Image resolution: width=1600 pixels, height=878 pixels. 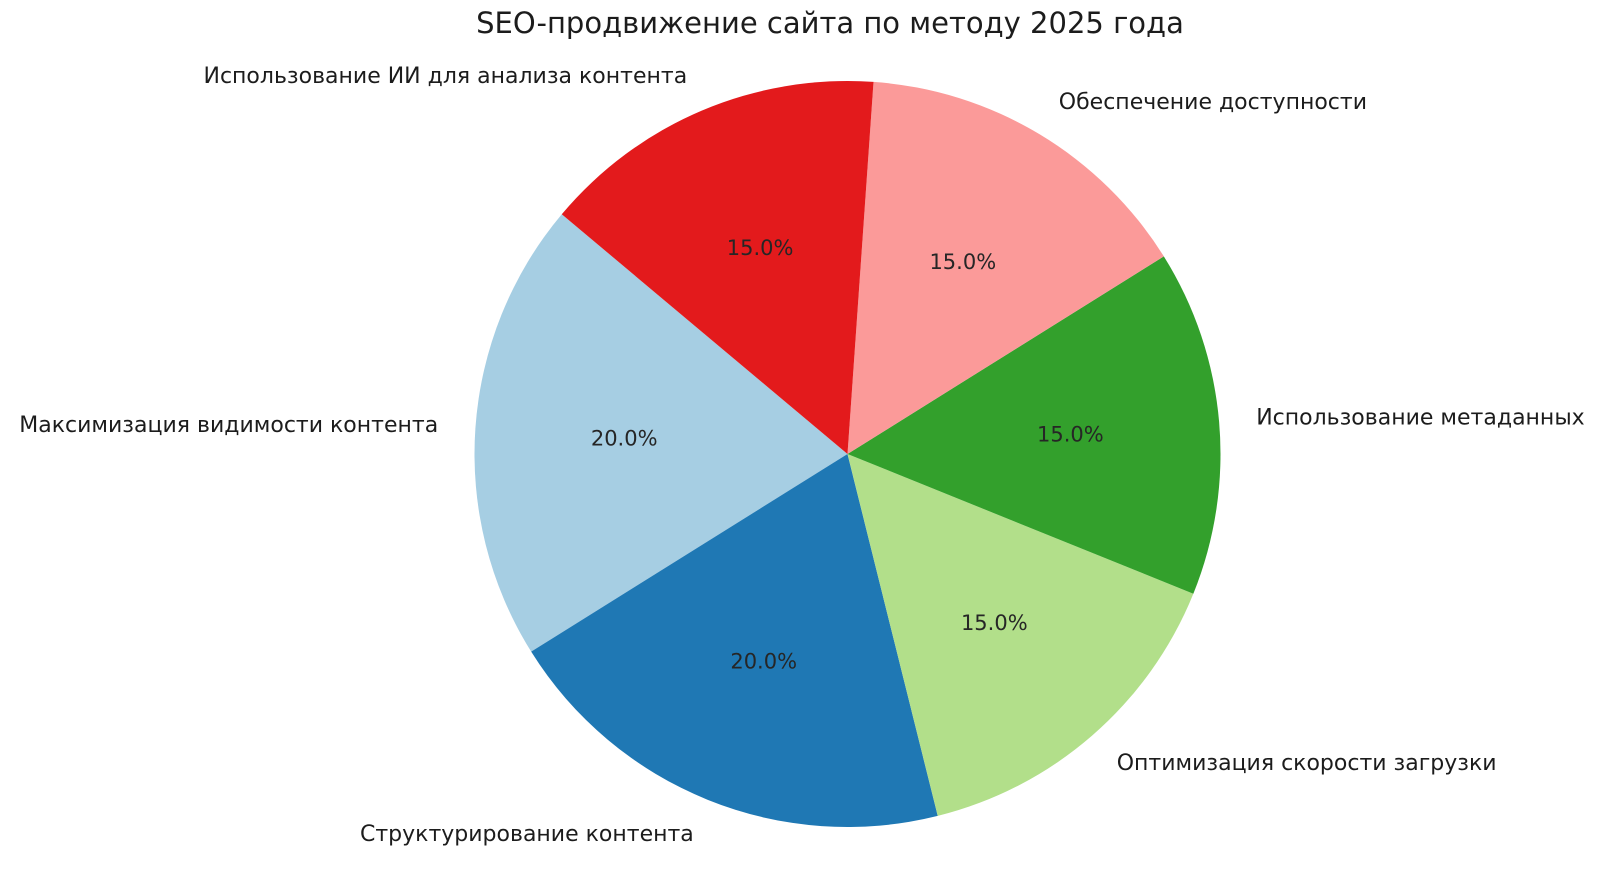 I want to click on slice-label-3: Использование метаданных, so click(x=1420, y=418).